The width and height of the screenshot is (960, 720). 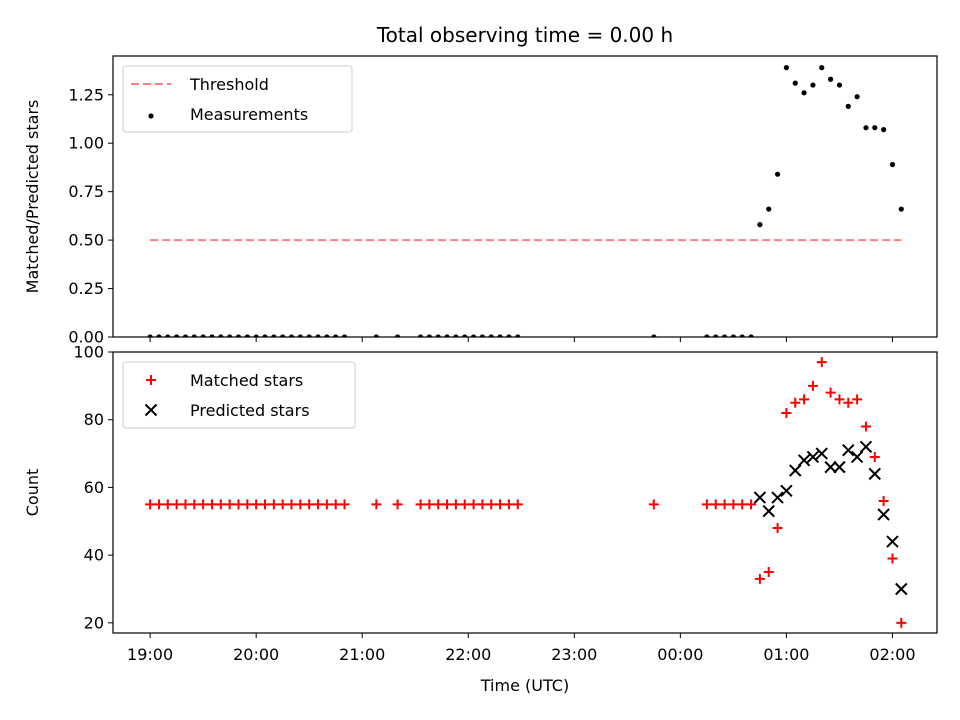 What do you see at coordinates (786, 654) in the screenshot?
I see `xtick-label: 01:00` at bounding box center [786, 654].